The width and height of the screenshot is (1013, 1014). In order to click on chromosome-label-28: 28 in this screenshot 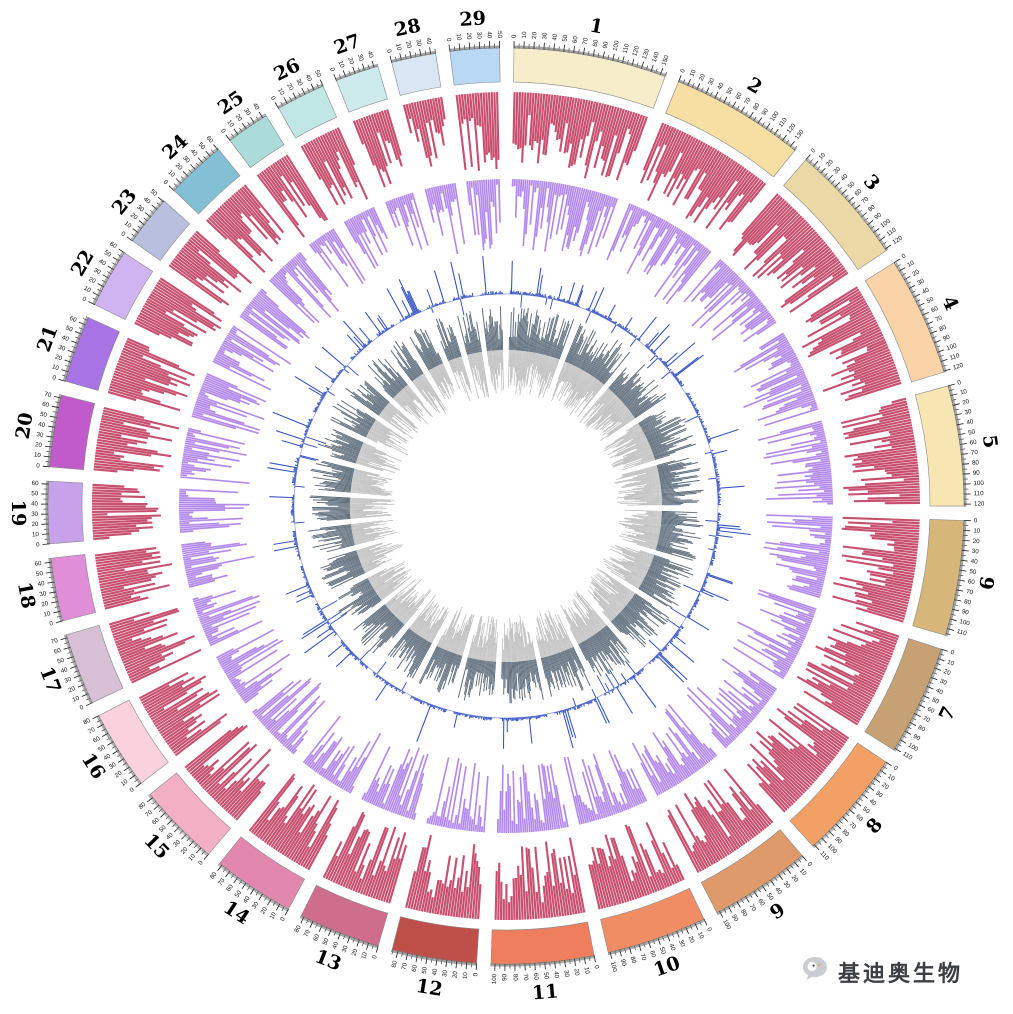, I will do `click(407, 28)`.